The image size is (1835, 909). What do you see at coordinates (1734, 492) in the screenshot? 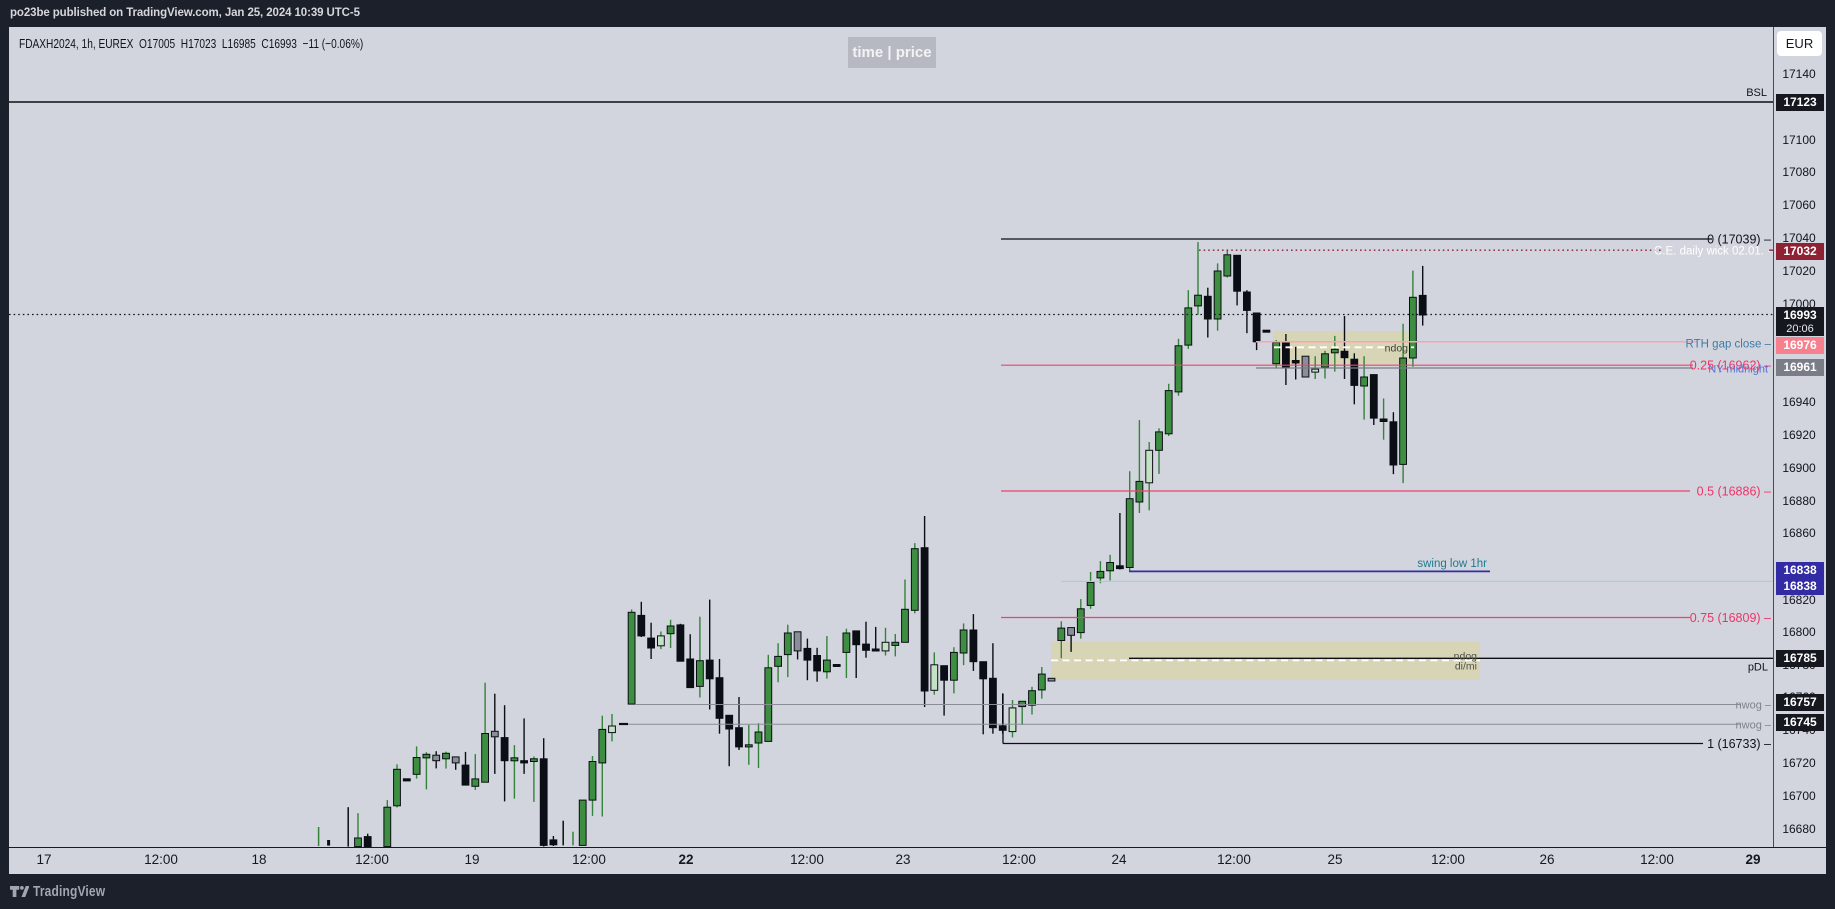
I see `svg-text: 0.5 (16886) –` at bounding box center [1734, 492].